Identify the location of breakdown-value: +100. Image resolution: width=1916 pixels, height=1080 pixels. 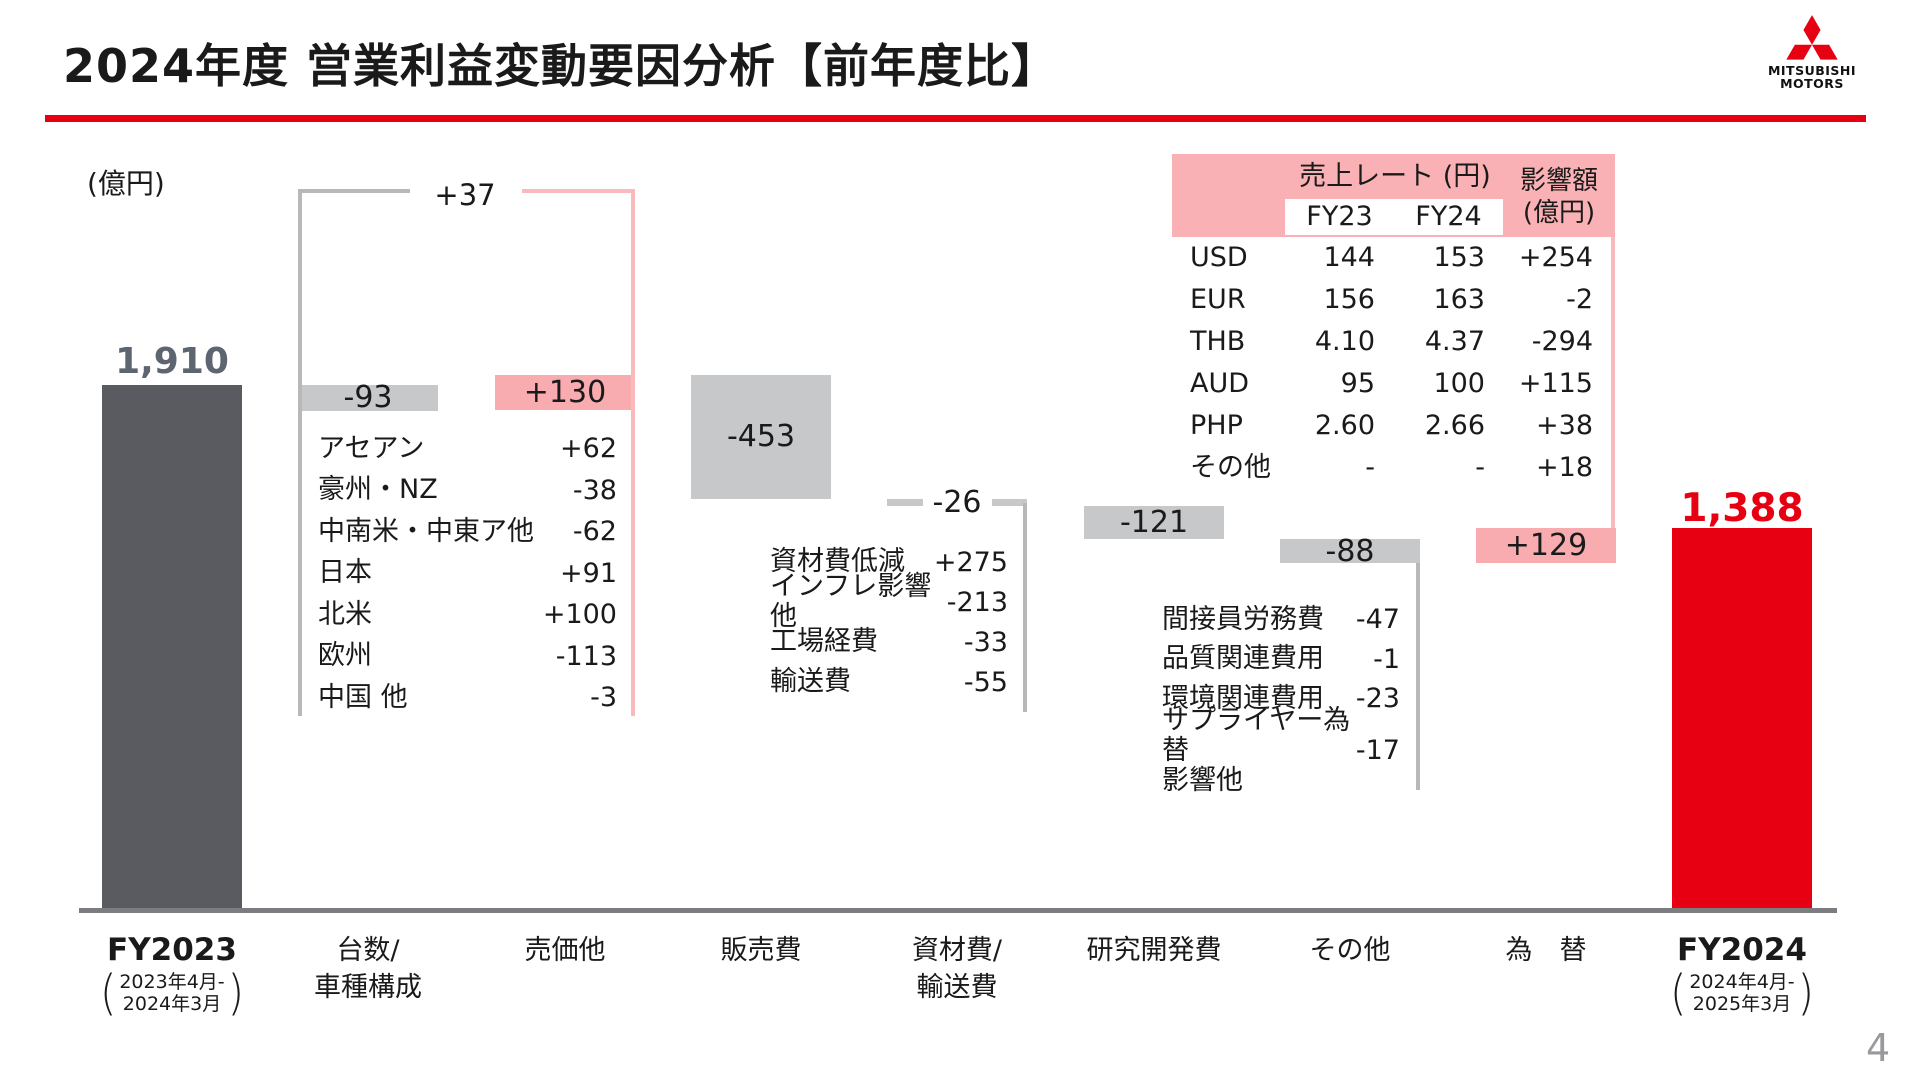
(579, 615).